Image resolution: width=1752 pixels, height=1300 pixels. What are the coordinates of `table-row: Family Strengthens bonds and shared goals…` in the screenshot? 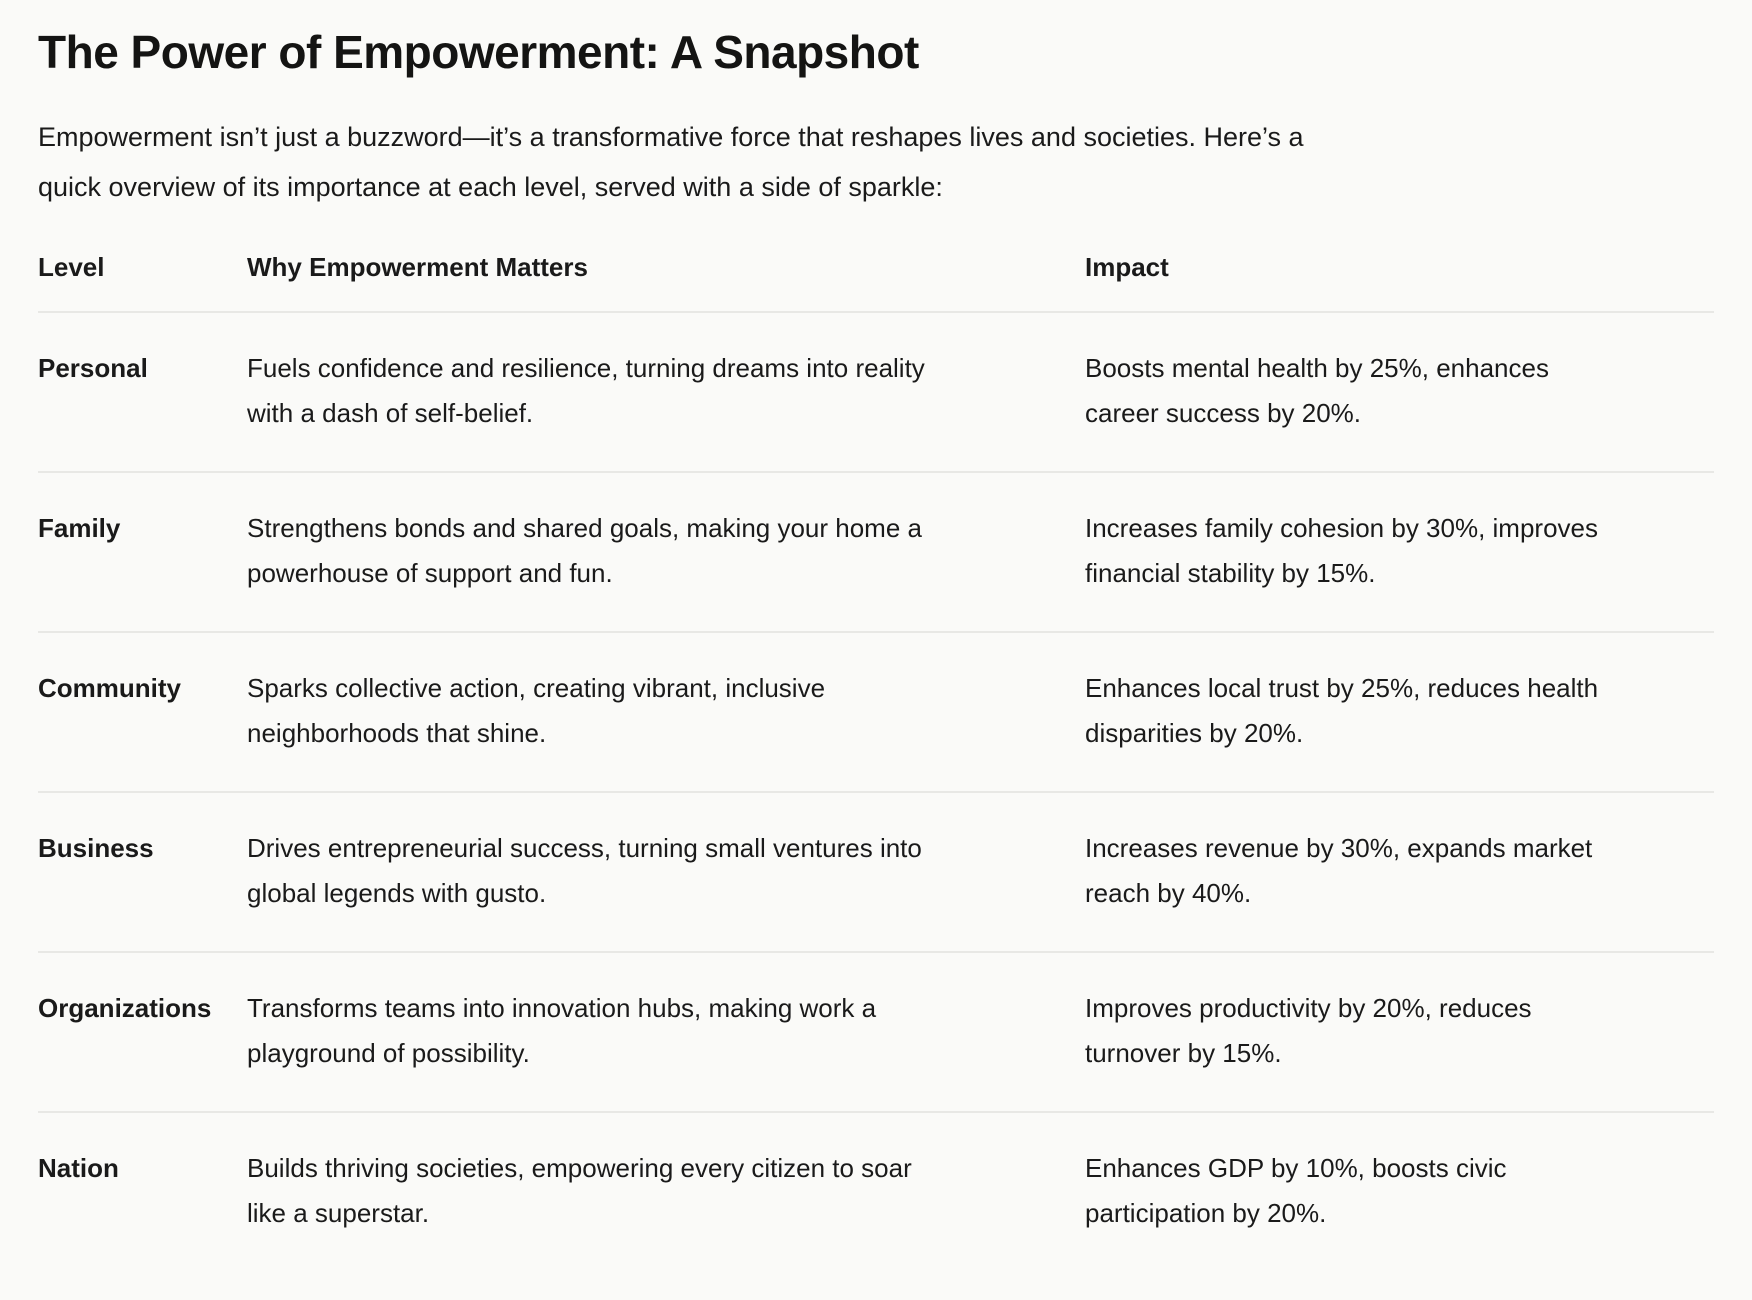 It's located at (876, 552).